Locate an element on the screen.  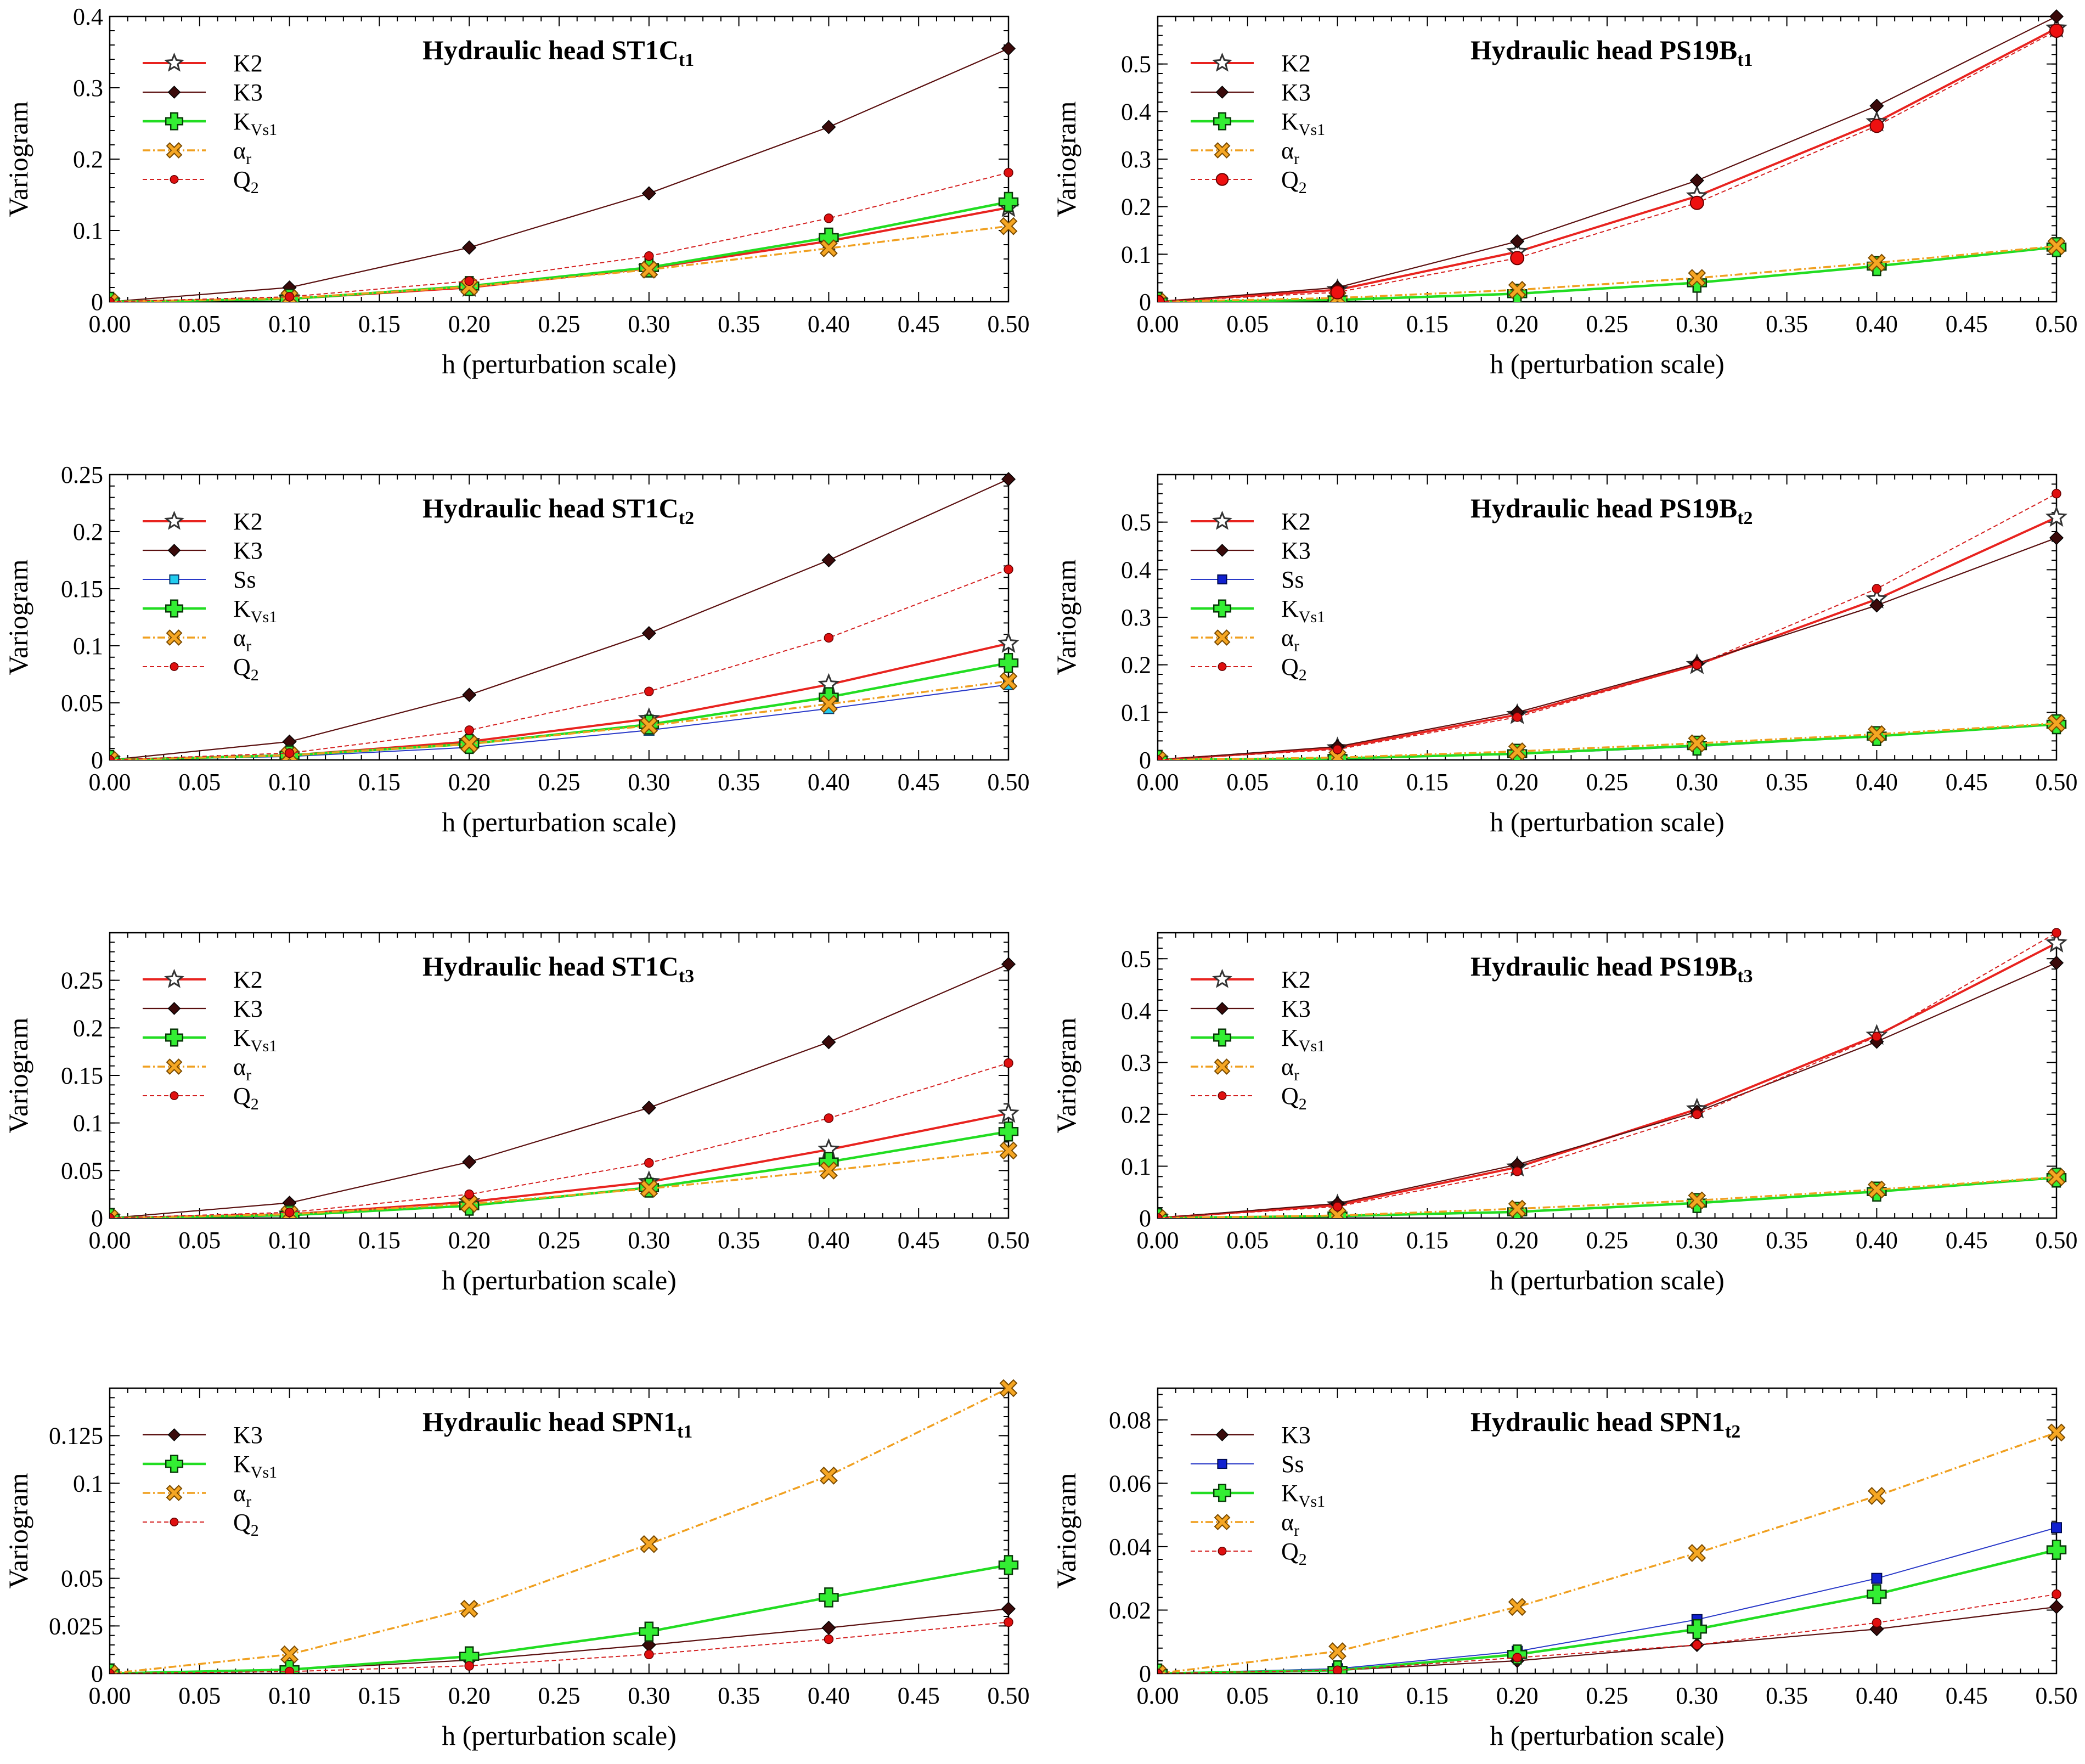
x-tick-label: 0.50 is located at coordinates (2057, 1695).